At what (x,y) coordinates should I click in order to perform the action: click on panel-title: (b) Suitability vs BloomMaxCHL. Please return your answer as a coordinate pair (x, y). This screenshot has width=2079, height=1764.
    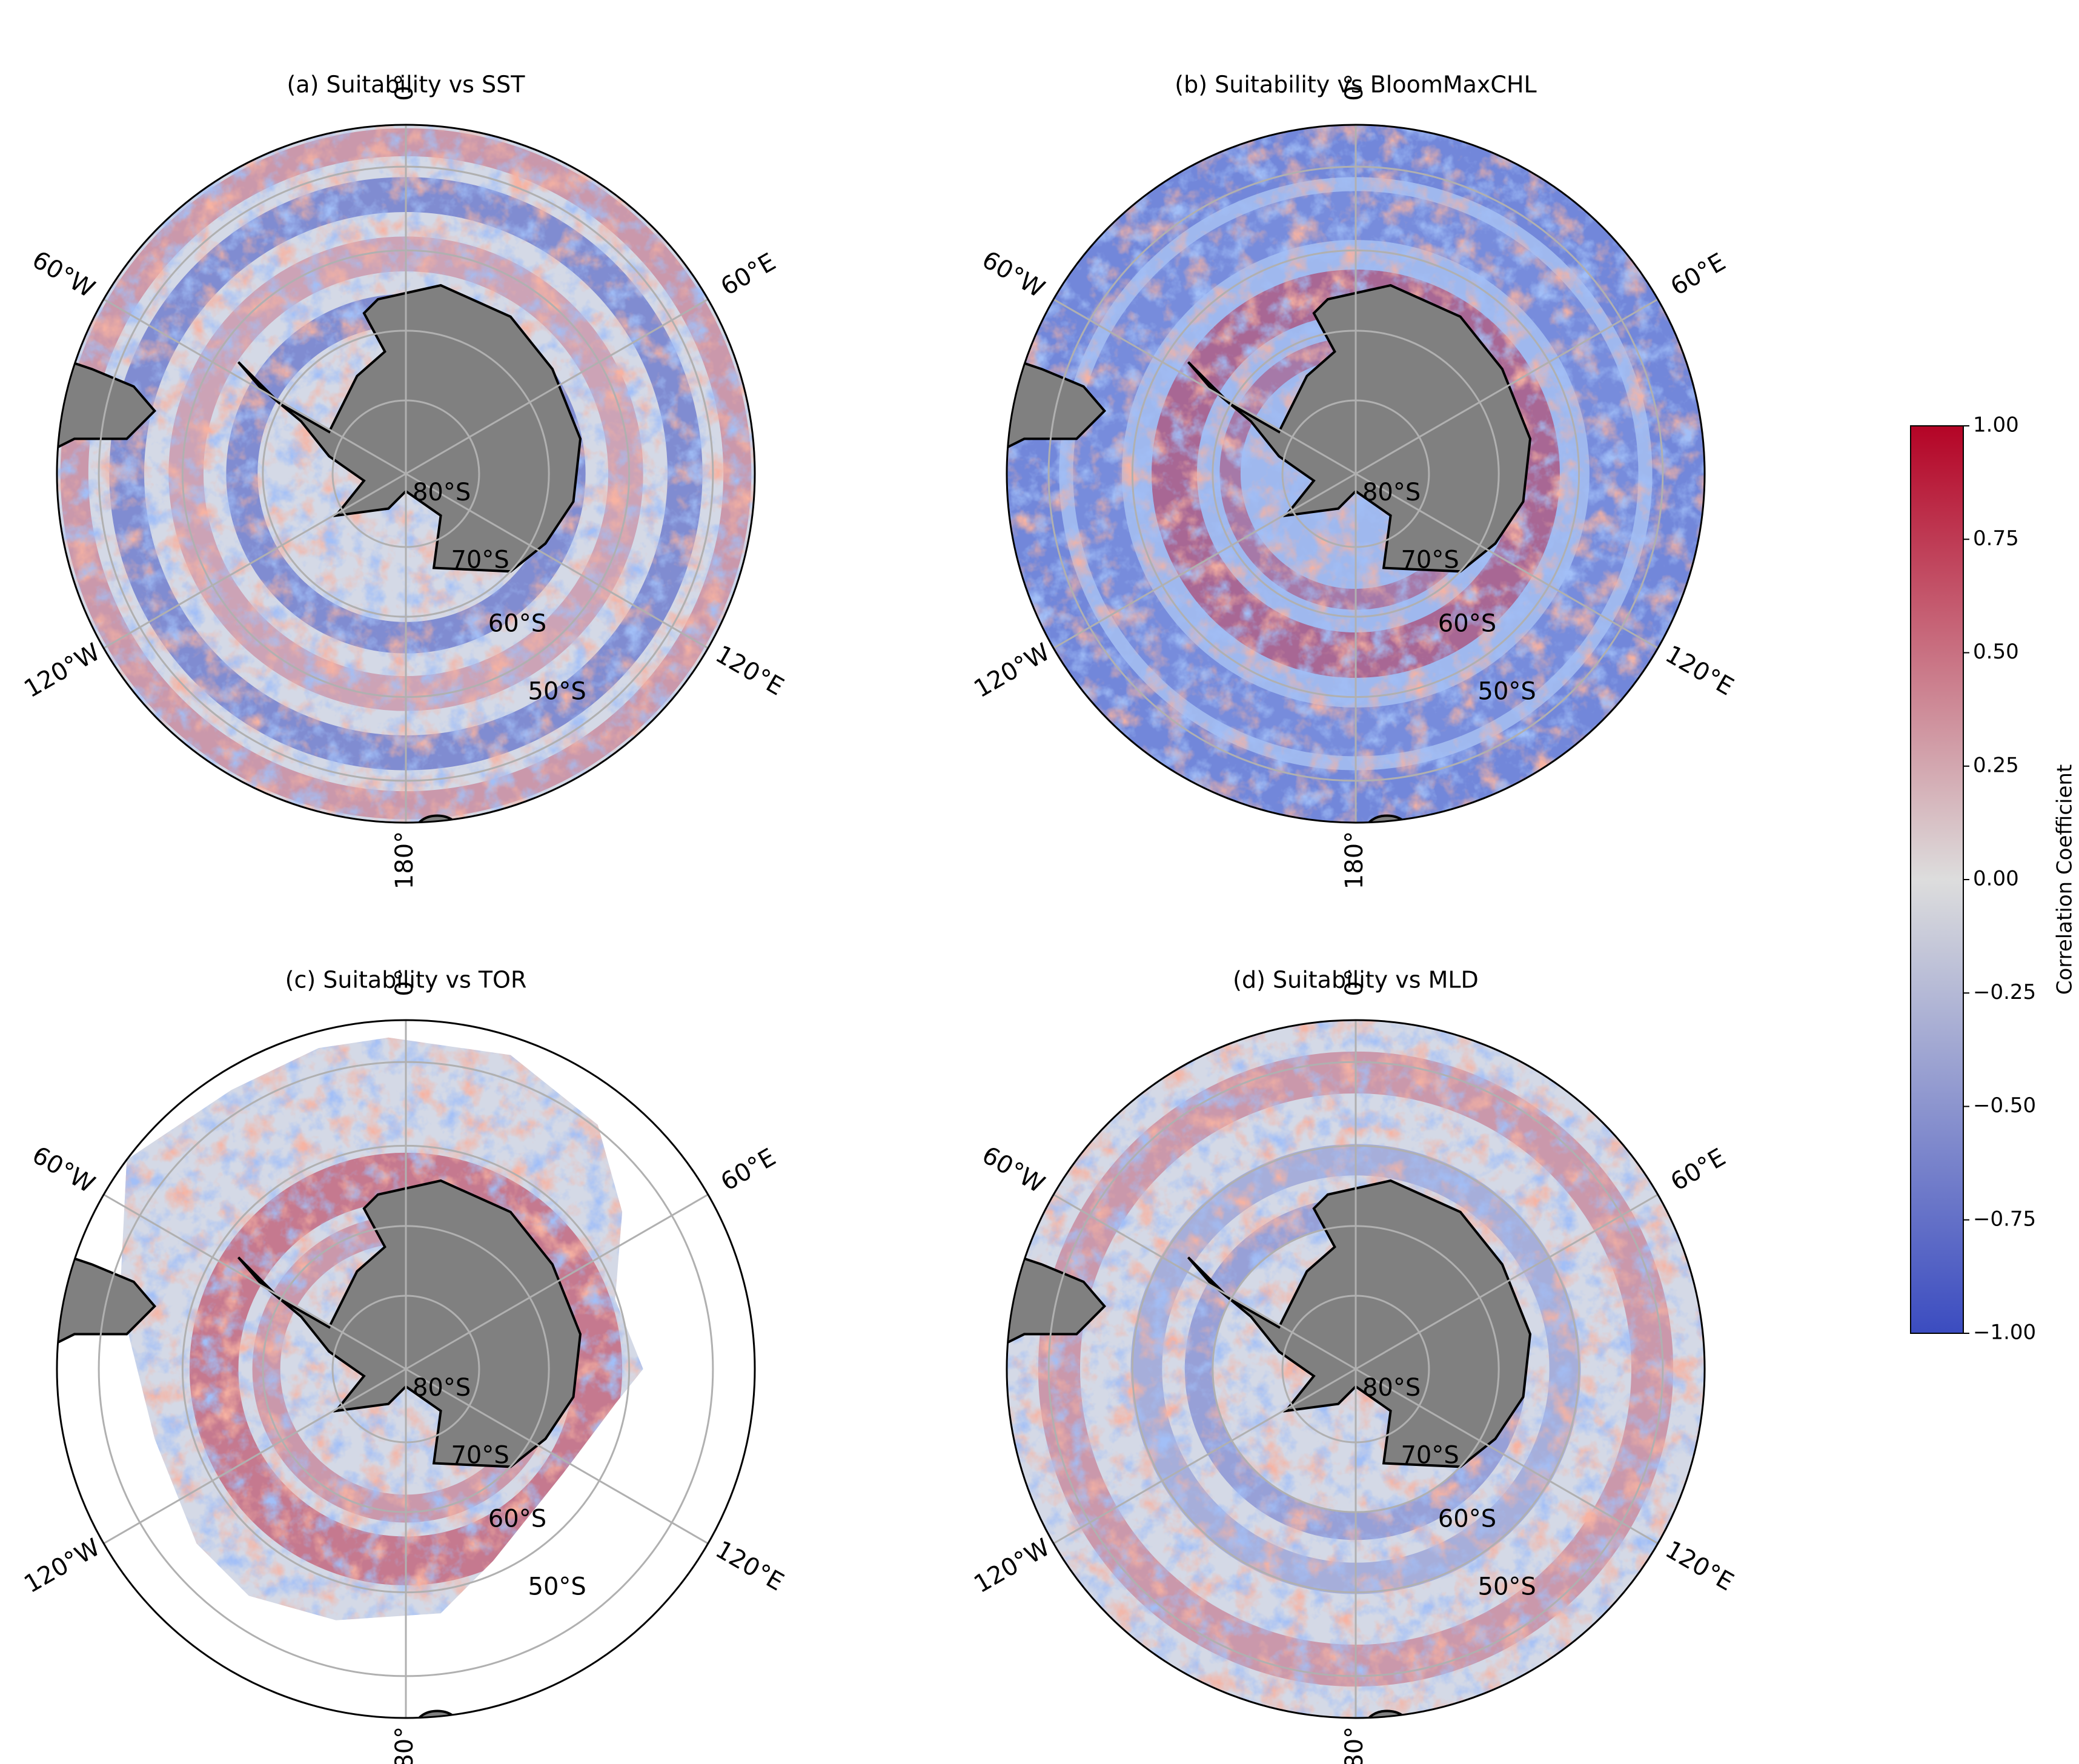
    Looking at the image, I should click on (1355, 84).